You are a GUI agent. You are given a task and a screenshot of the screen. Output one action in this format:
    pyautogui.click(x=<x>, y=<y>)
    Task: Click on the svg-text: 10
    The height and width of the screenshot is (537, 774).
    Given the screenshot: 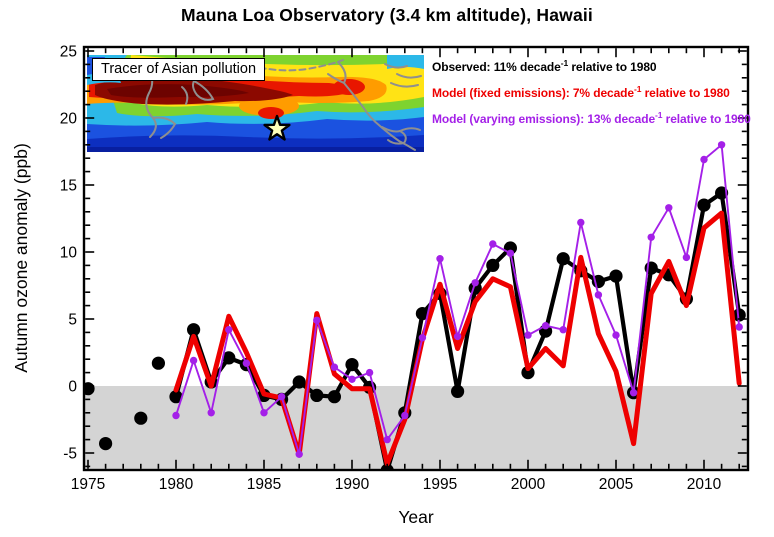 What is the action you would take?
    pyautogui.click(x=69, y=252)
    